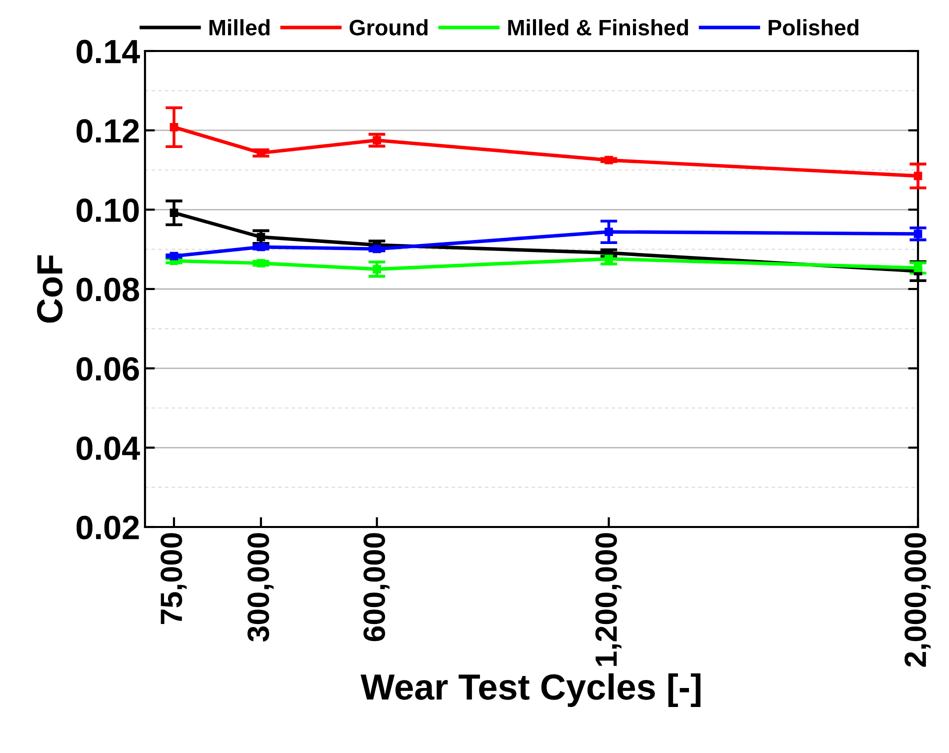  I want to click on legend-label: Ground, so click(389, 27).